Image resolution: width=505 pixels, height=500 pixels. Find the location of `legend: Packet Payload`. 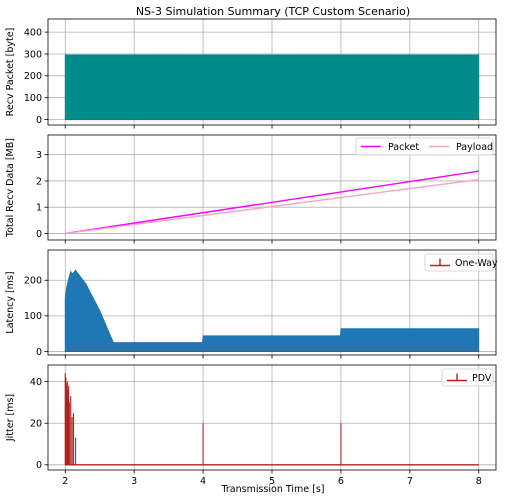

legend: Packet Payload is located at coordinates (424, 146).